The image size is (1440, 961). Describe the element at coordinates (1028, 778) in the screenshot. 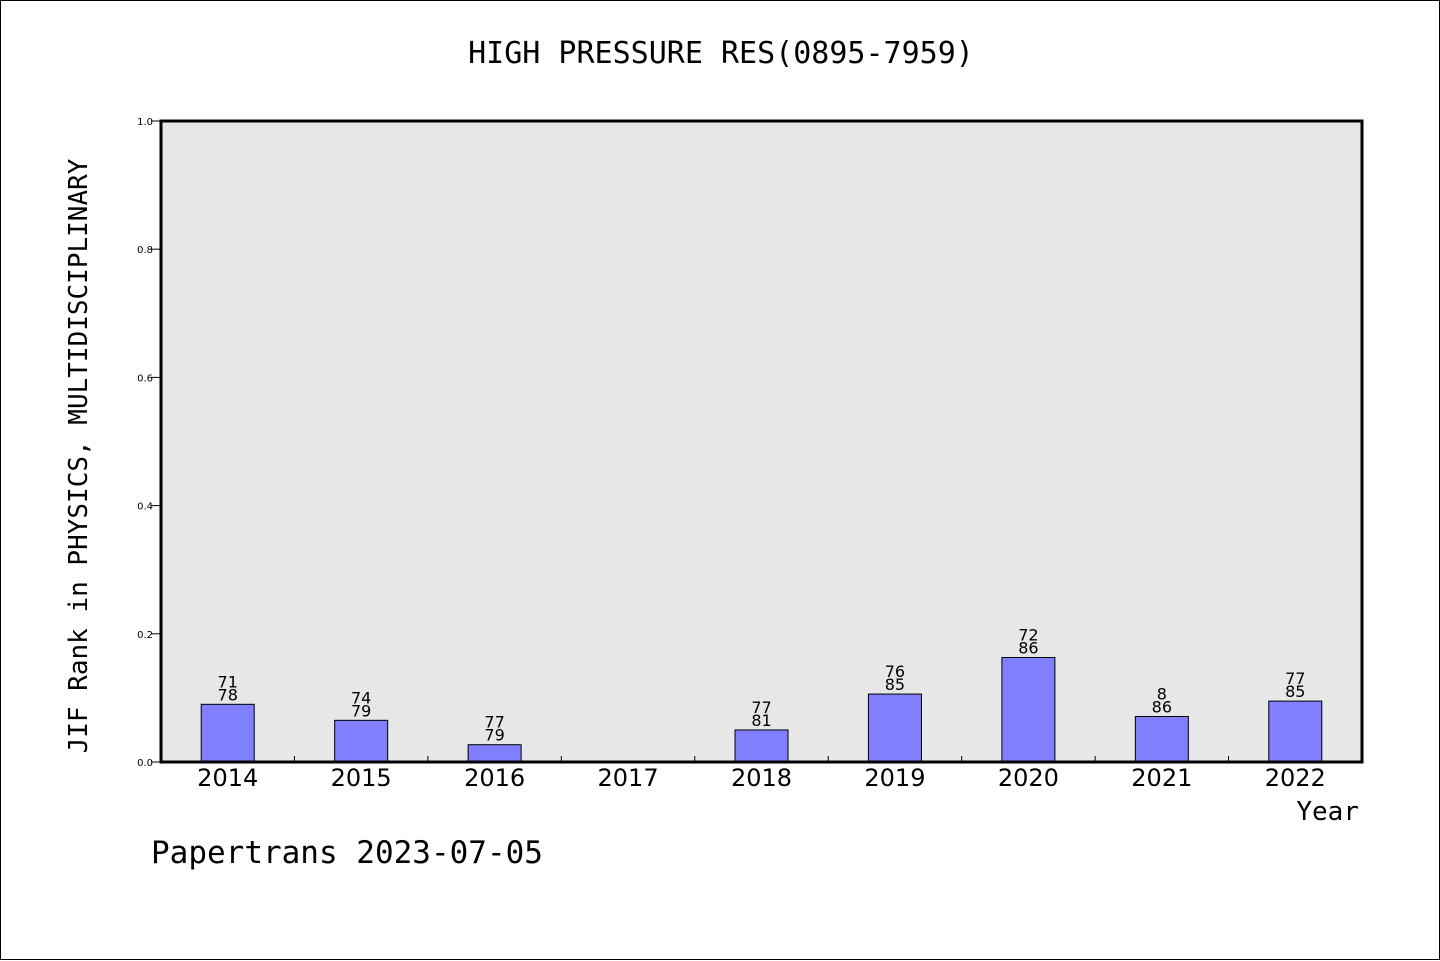

I see `x-tick-label: 2020` at that location.